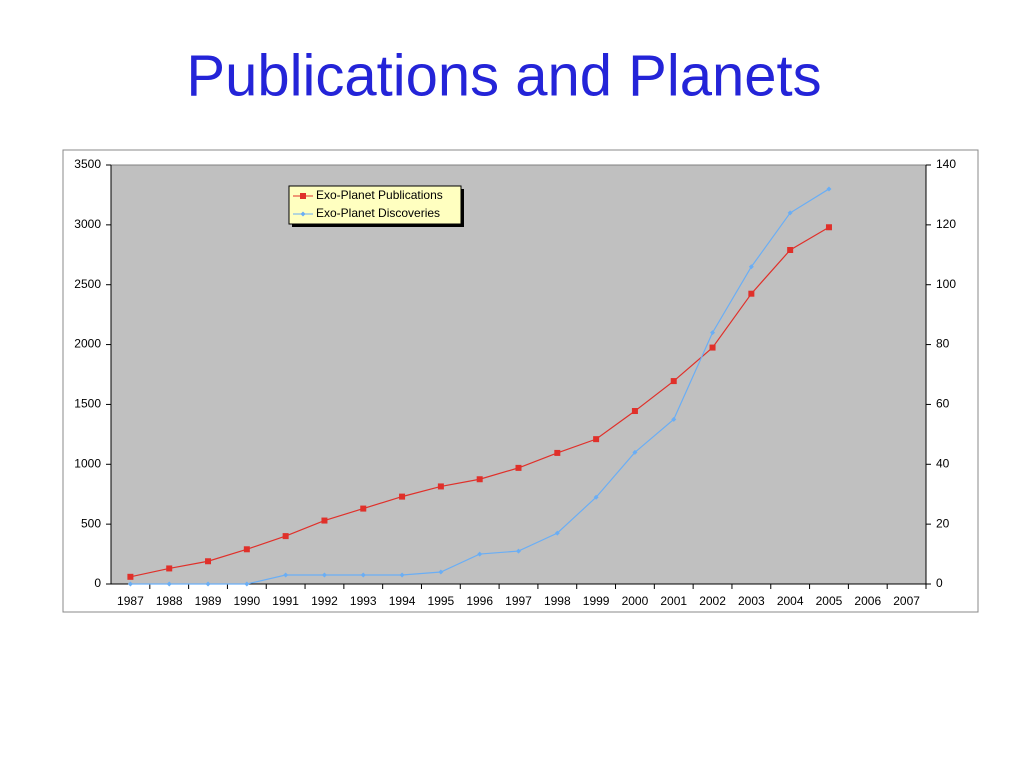 The width and height of the screenshot is (1024, 768). What do you see at coordinates (324, 601) in the screenshot?
I see `x-tick-label: 1992` at bounding box center [324, 601].